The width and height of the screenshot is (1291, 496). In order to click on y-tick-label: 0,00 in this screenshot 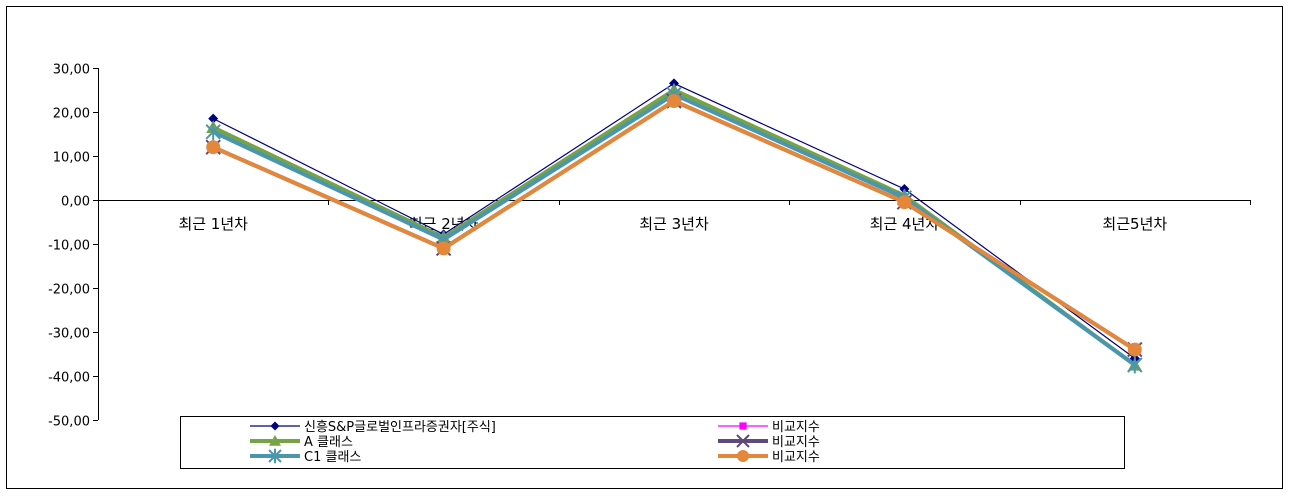, I will do `click(75, 202)`.